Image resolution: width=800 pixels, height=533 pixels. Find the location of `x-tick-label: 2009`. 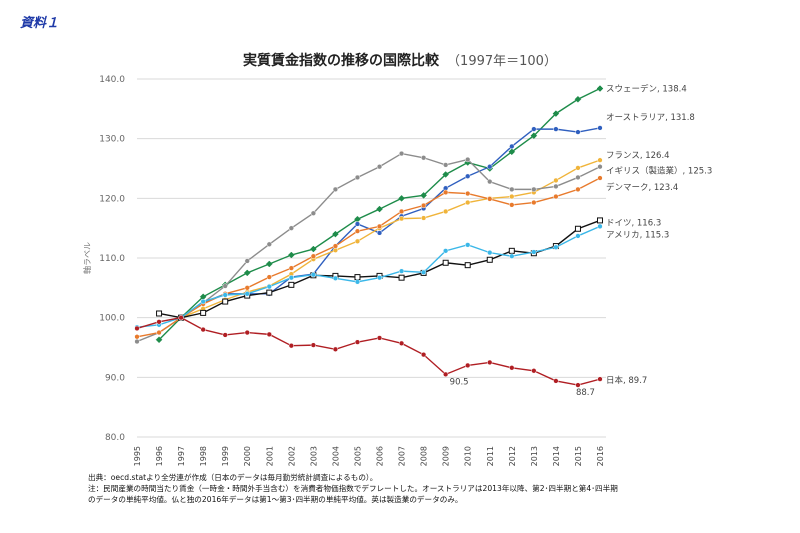

x-tick-label: 2009 is located at coordinates (446, 456).